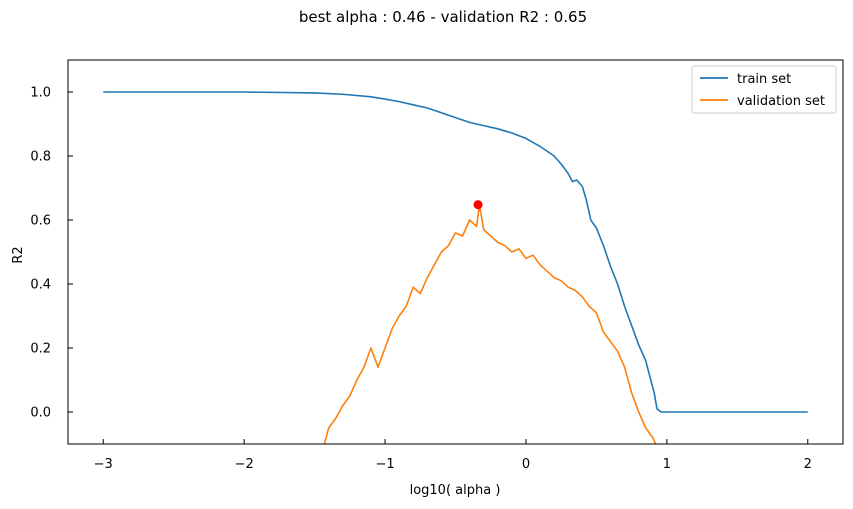 The width and height of the screenshot is (853, 509). I want to click on legend-label: validation set, so click(781, 101).